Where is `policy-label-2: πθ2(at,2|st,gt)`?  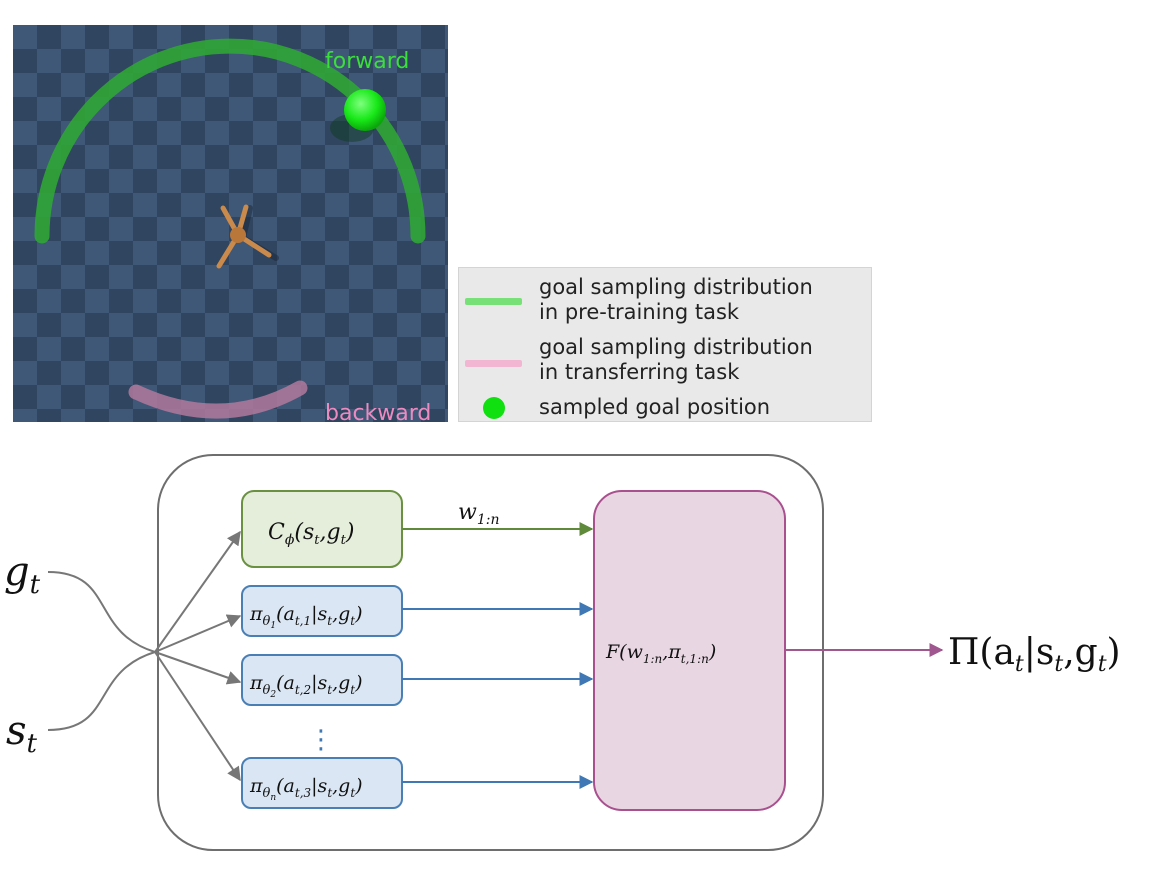
policy-label-2: πθ2(at,2|st,gt) is located at coordinates (306, 686).